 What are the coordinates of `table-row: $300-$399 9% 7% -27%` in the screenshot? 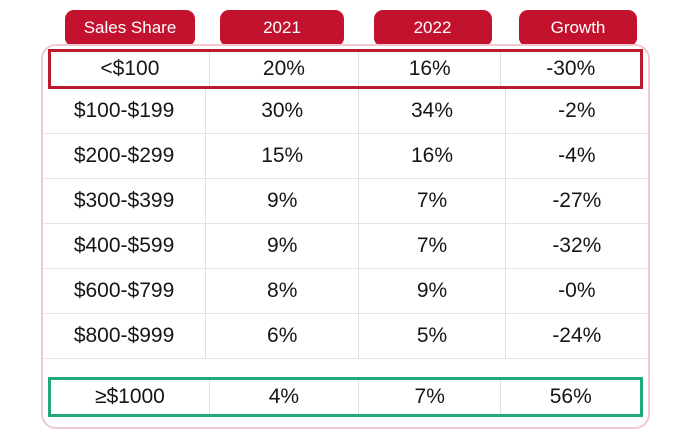 It's located at (345, 201).